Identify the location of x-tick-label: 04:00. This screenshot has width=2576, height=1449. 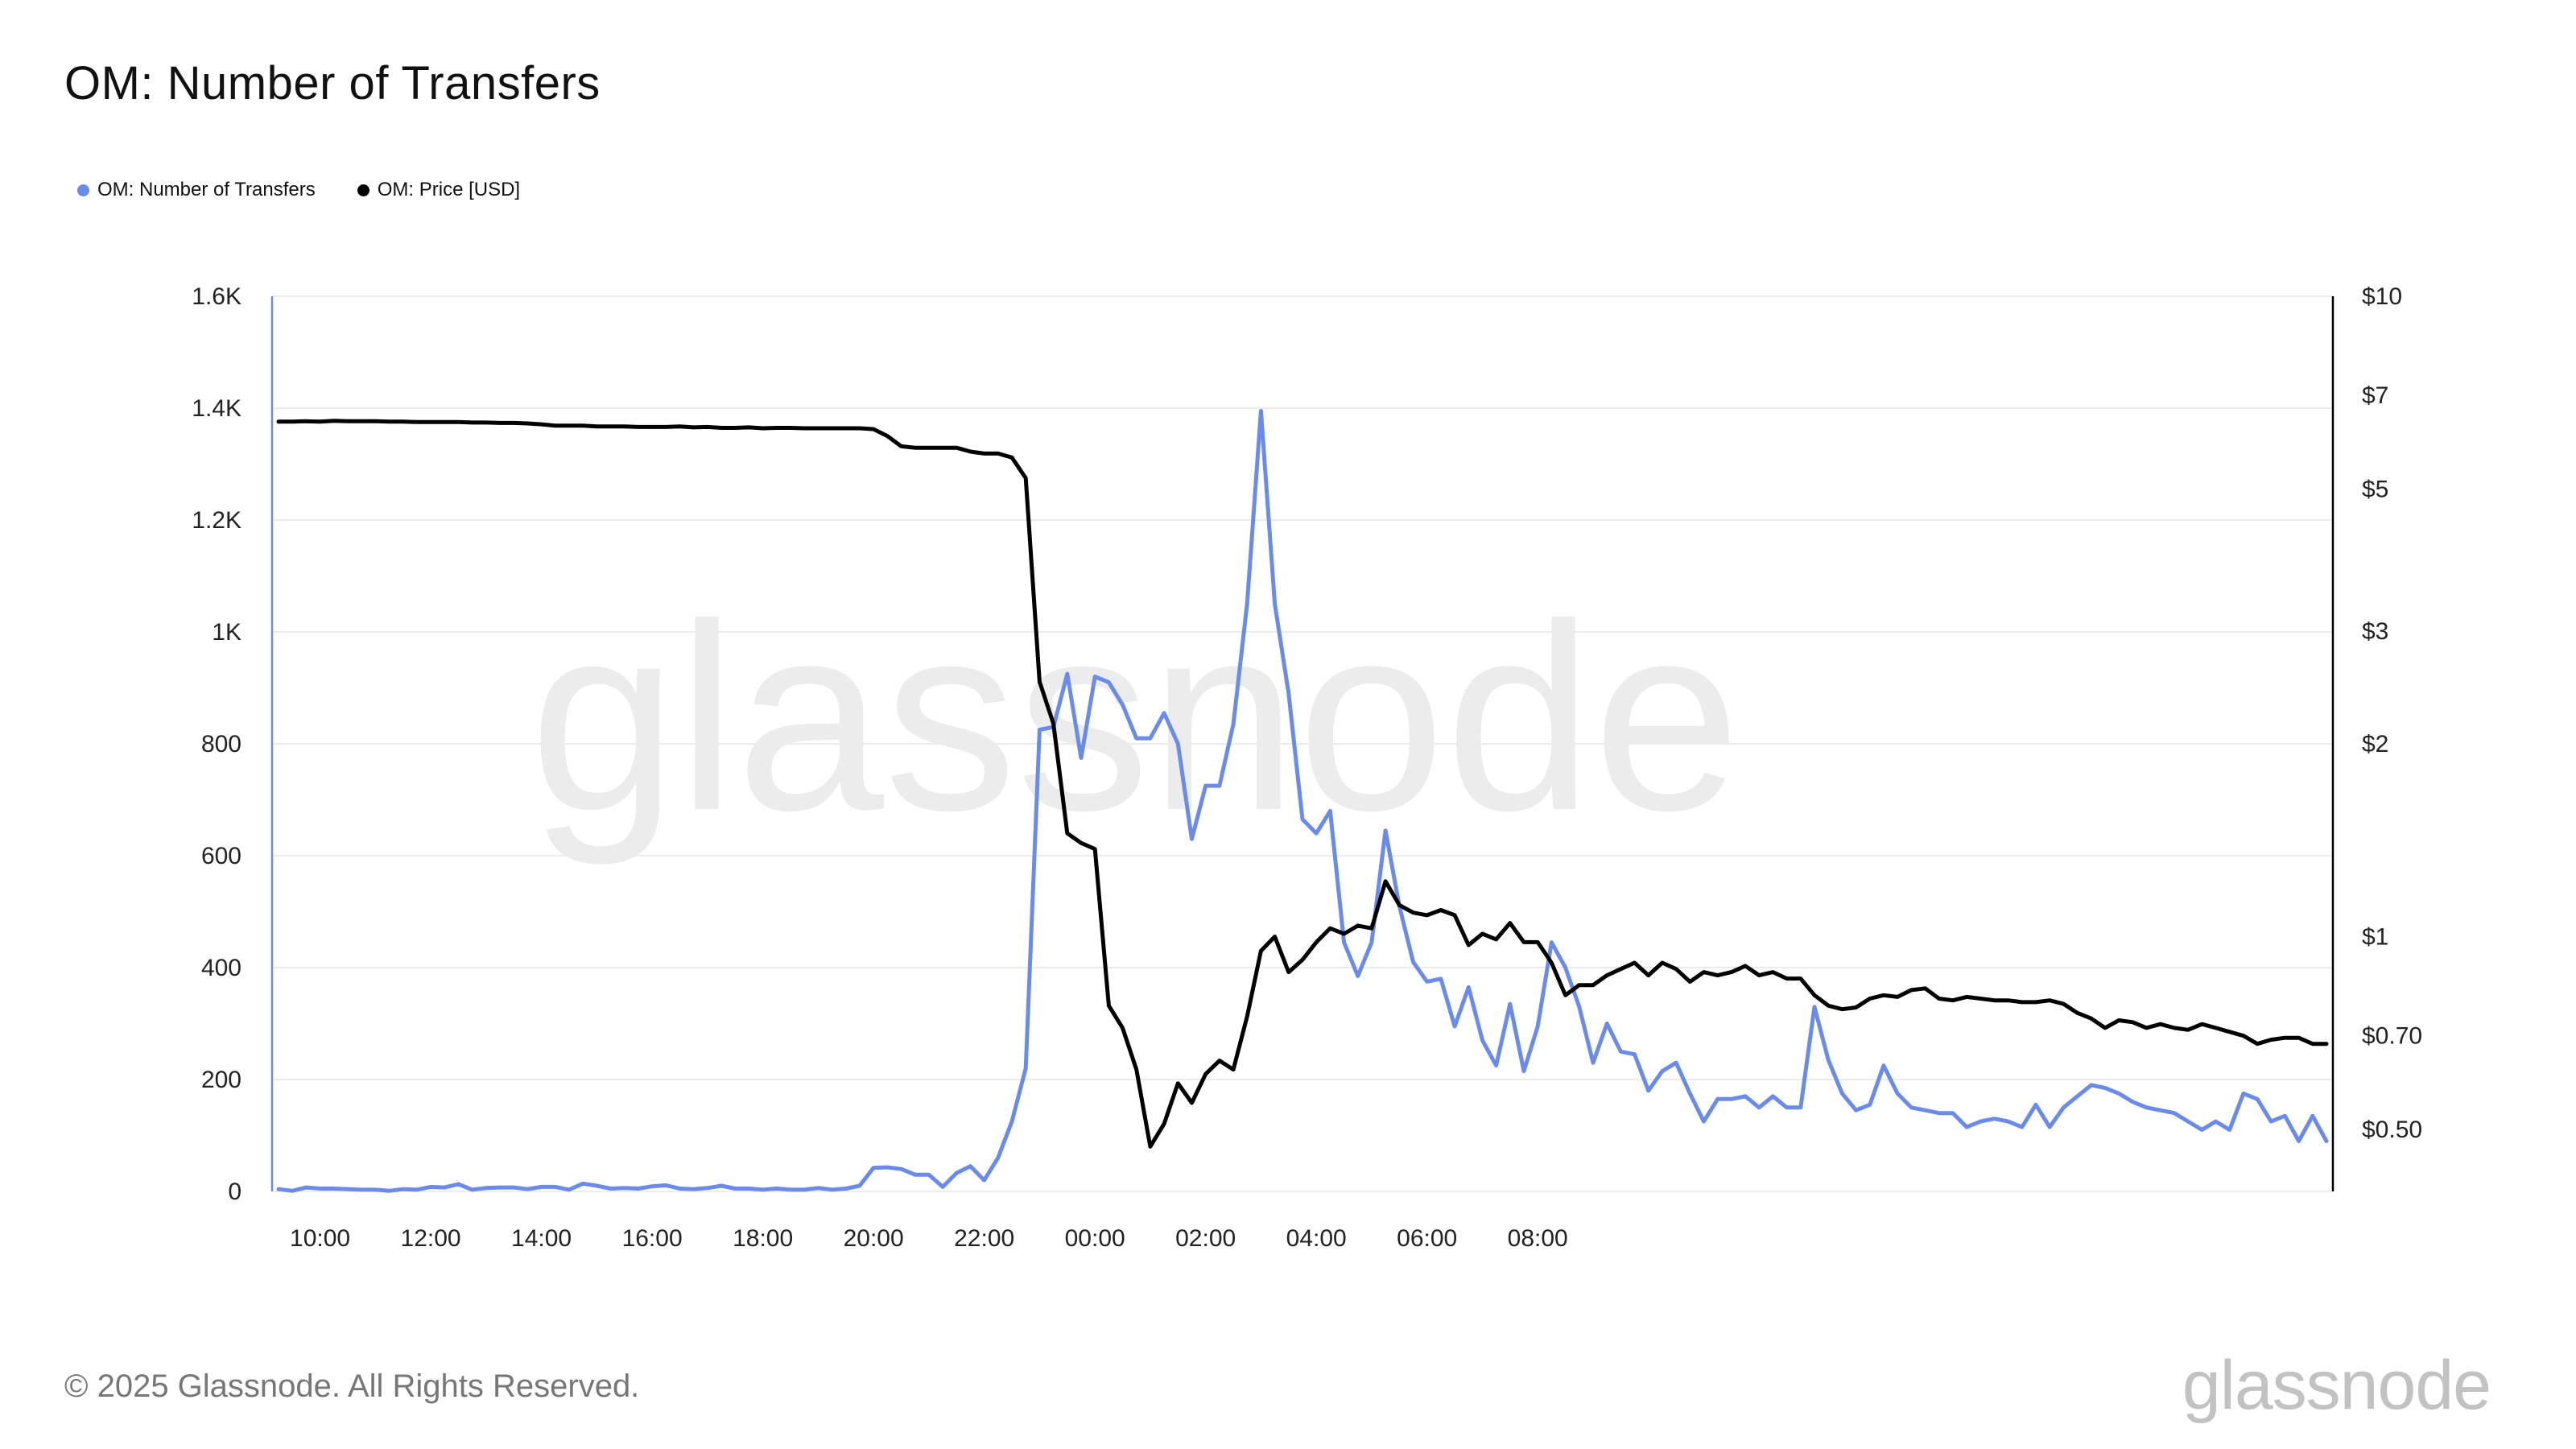
(1316, 1238).